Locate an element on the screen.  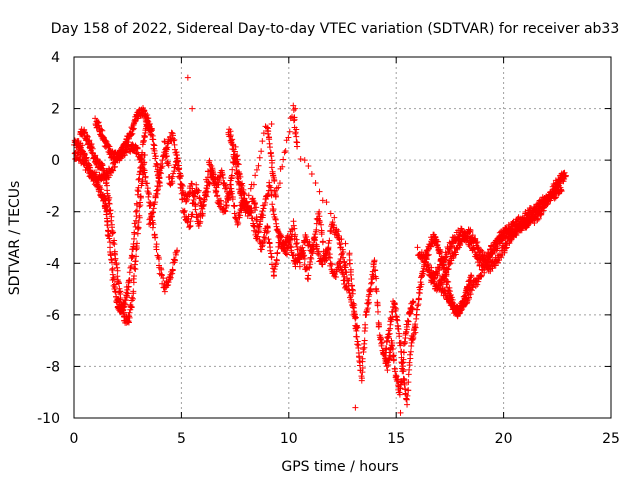
x-tick-label: 0 is located at coordinates (74, 439).